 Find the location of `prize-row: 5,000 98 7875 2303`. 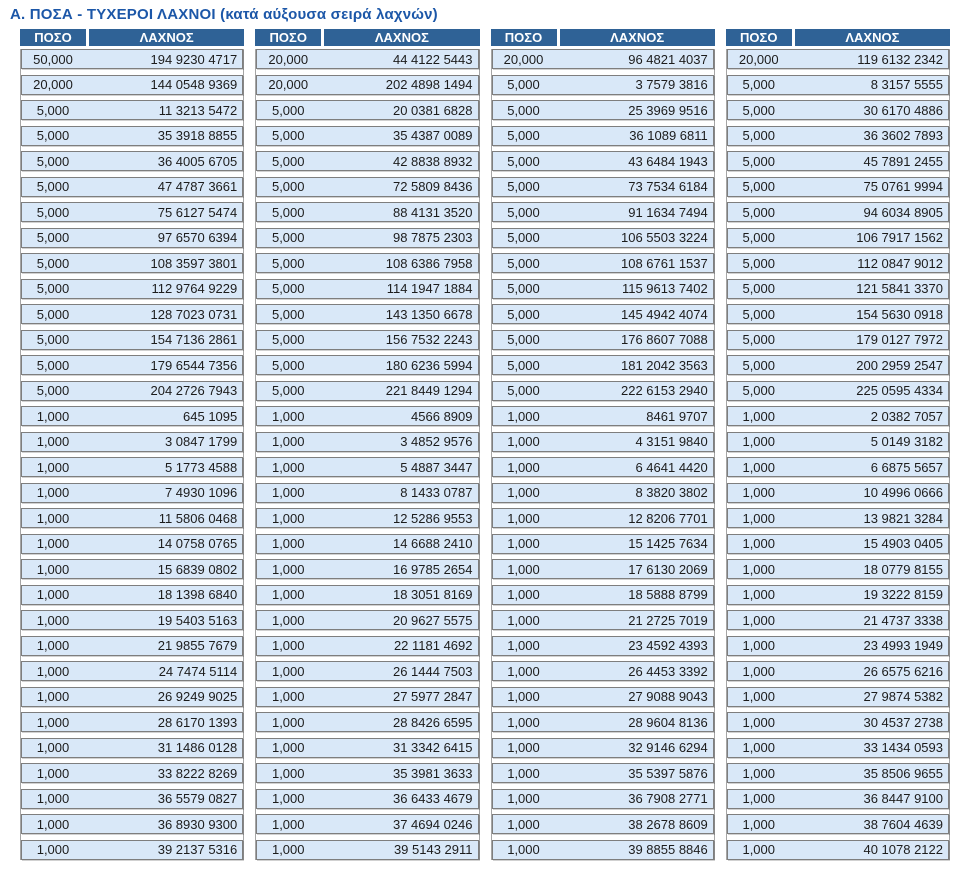

prize-row: 5,000 98 7875 2303 is located at coordinates (367, 237).